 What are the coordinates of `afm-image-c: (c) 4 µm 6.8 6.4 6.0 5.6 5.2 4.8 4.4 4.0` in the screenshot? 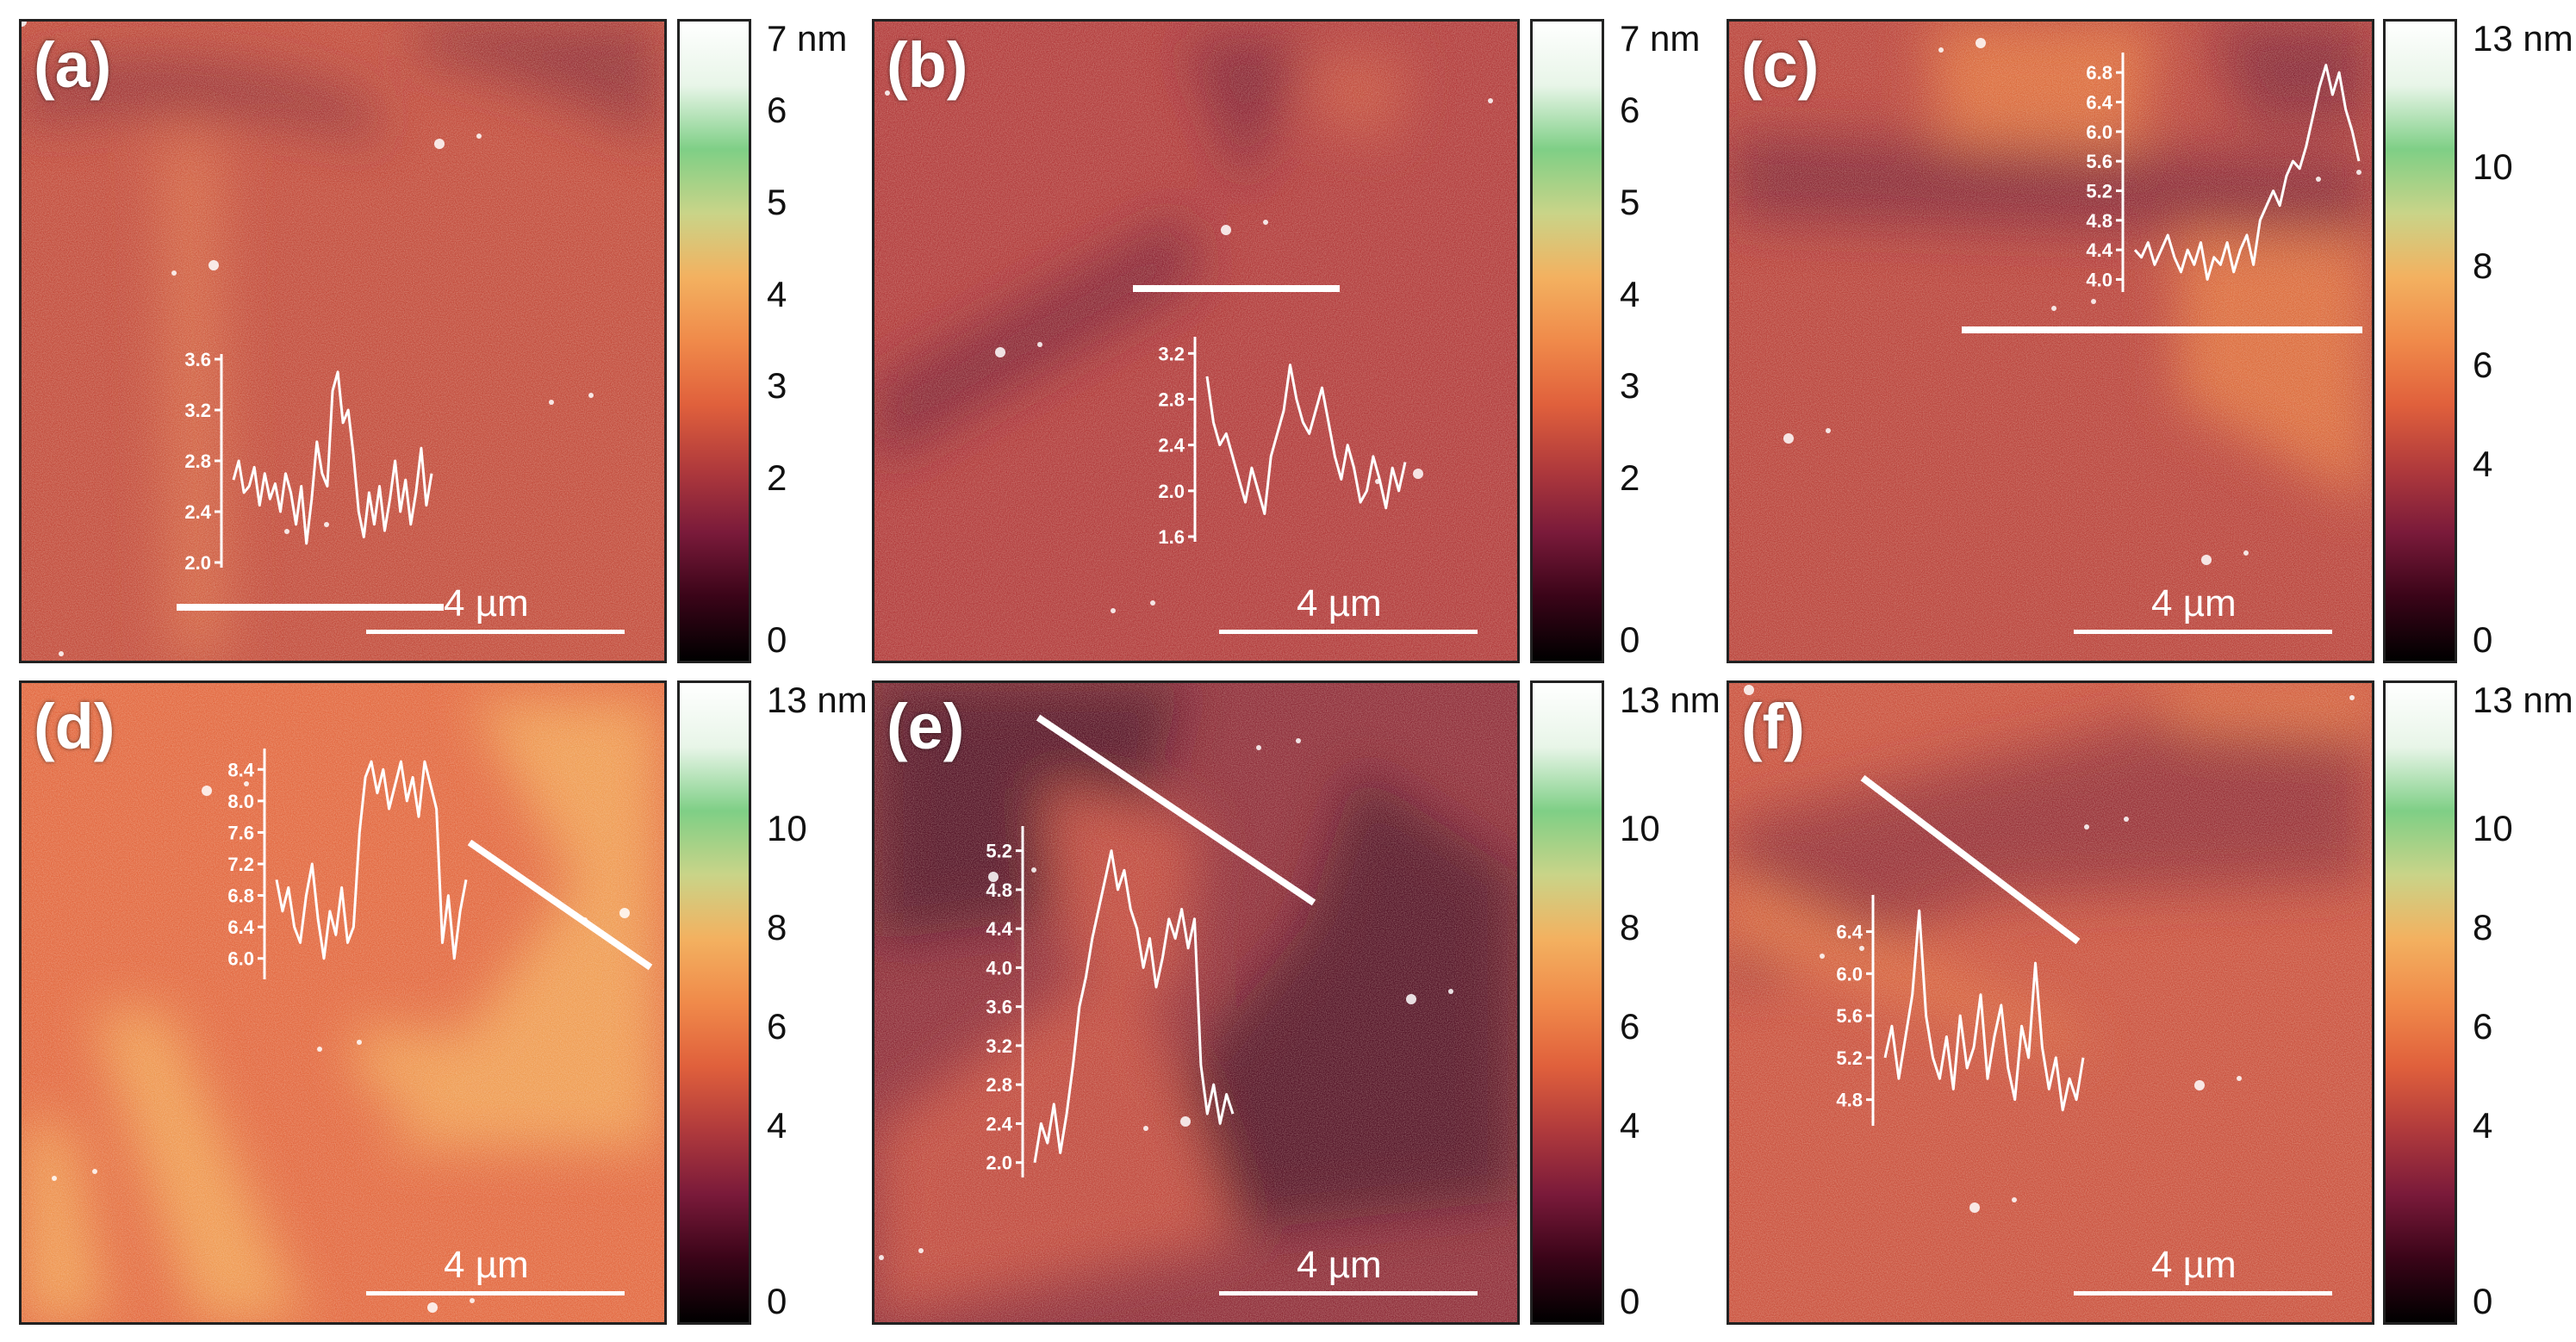 It's located at (2051, 341).